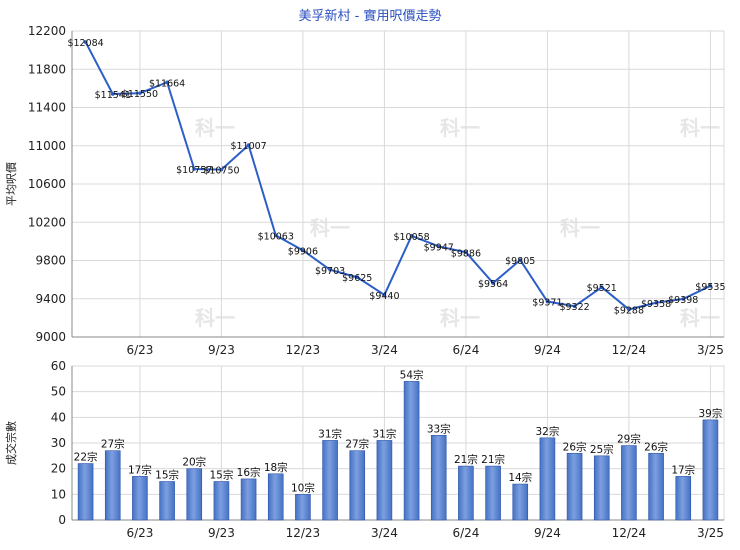 The width and height of the screenshot is (740, 550). What do you see at coordinates (303, 487) in the screenshot?
I see `bar-data-label: 10宗` at bounding box center [303, 487].